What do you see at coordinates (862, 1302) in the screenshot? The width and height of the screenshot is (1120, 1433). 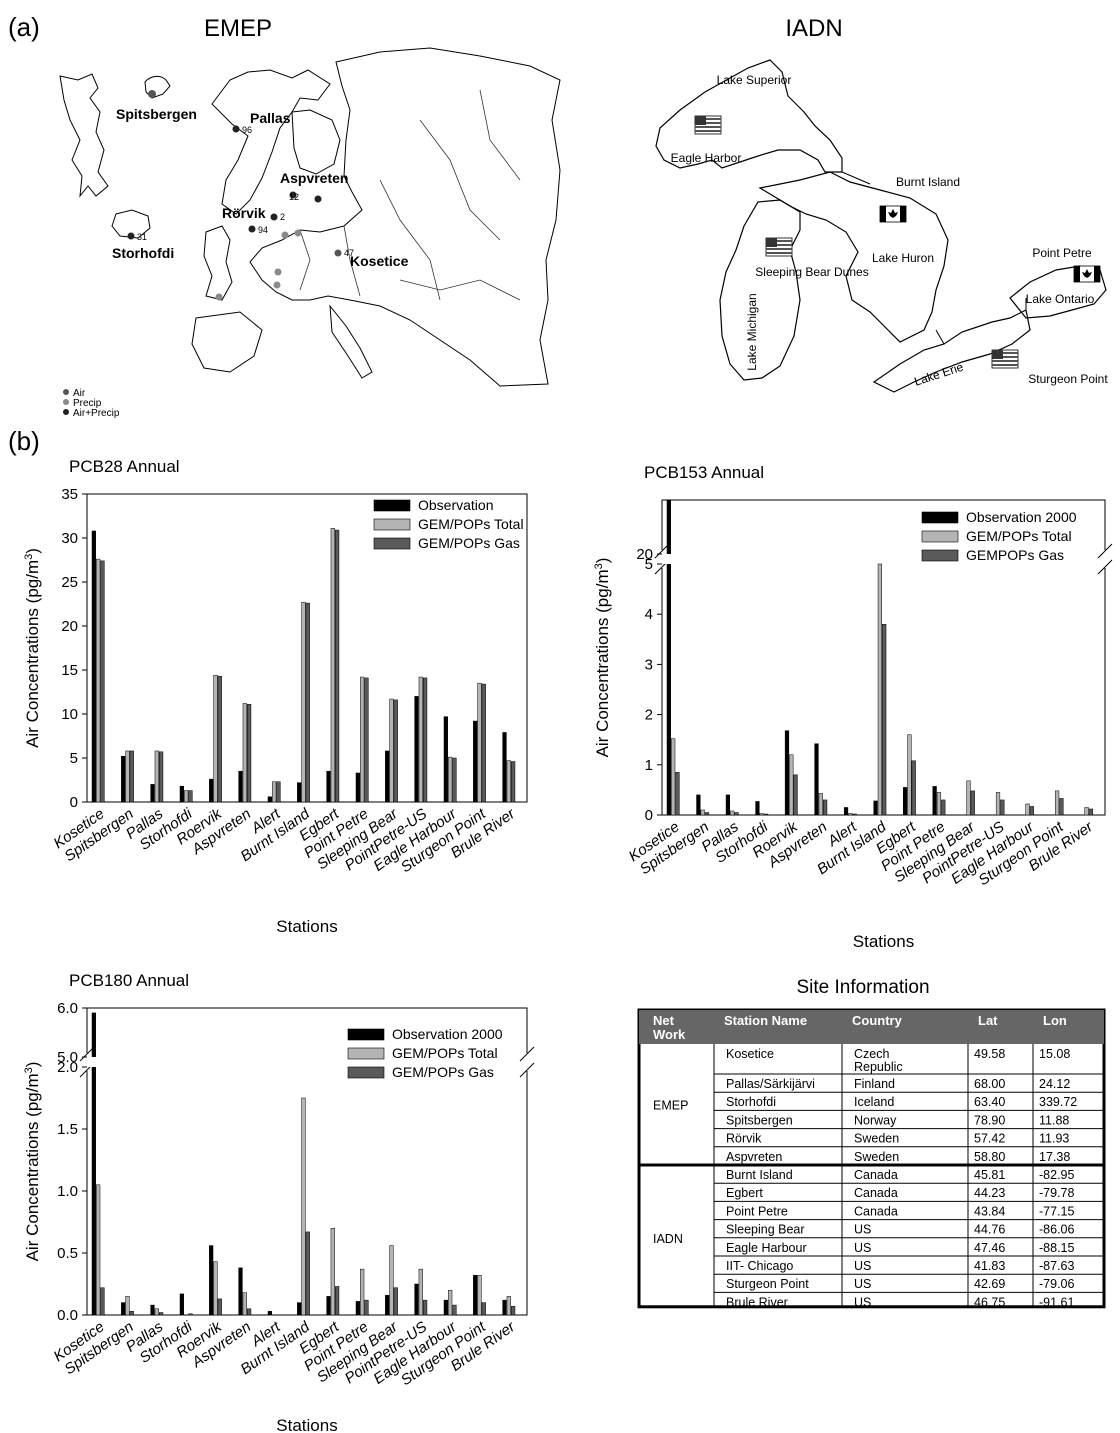 I see `table-cell-country: US` at bounding box center [862, 1302].